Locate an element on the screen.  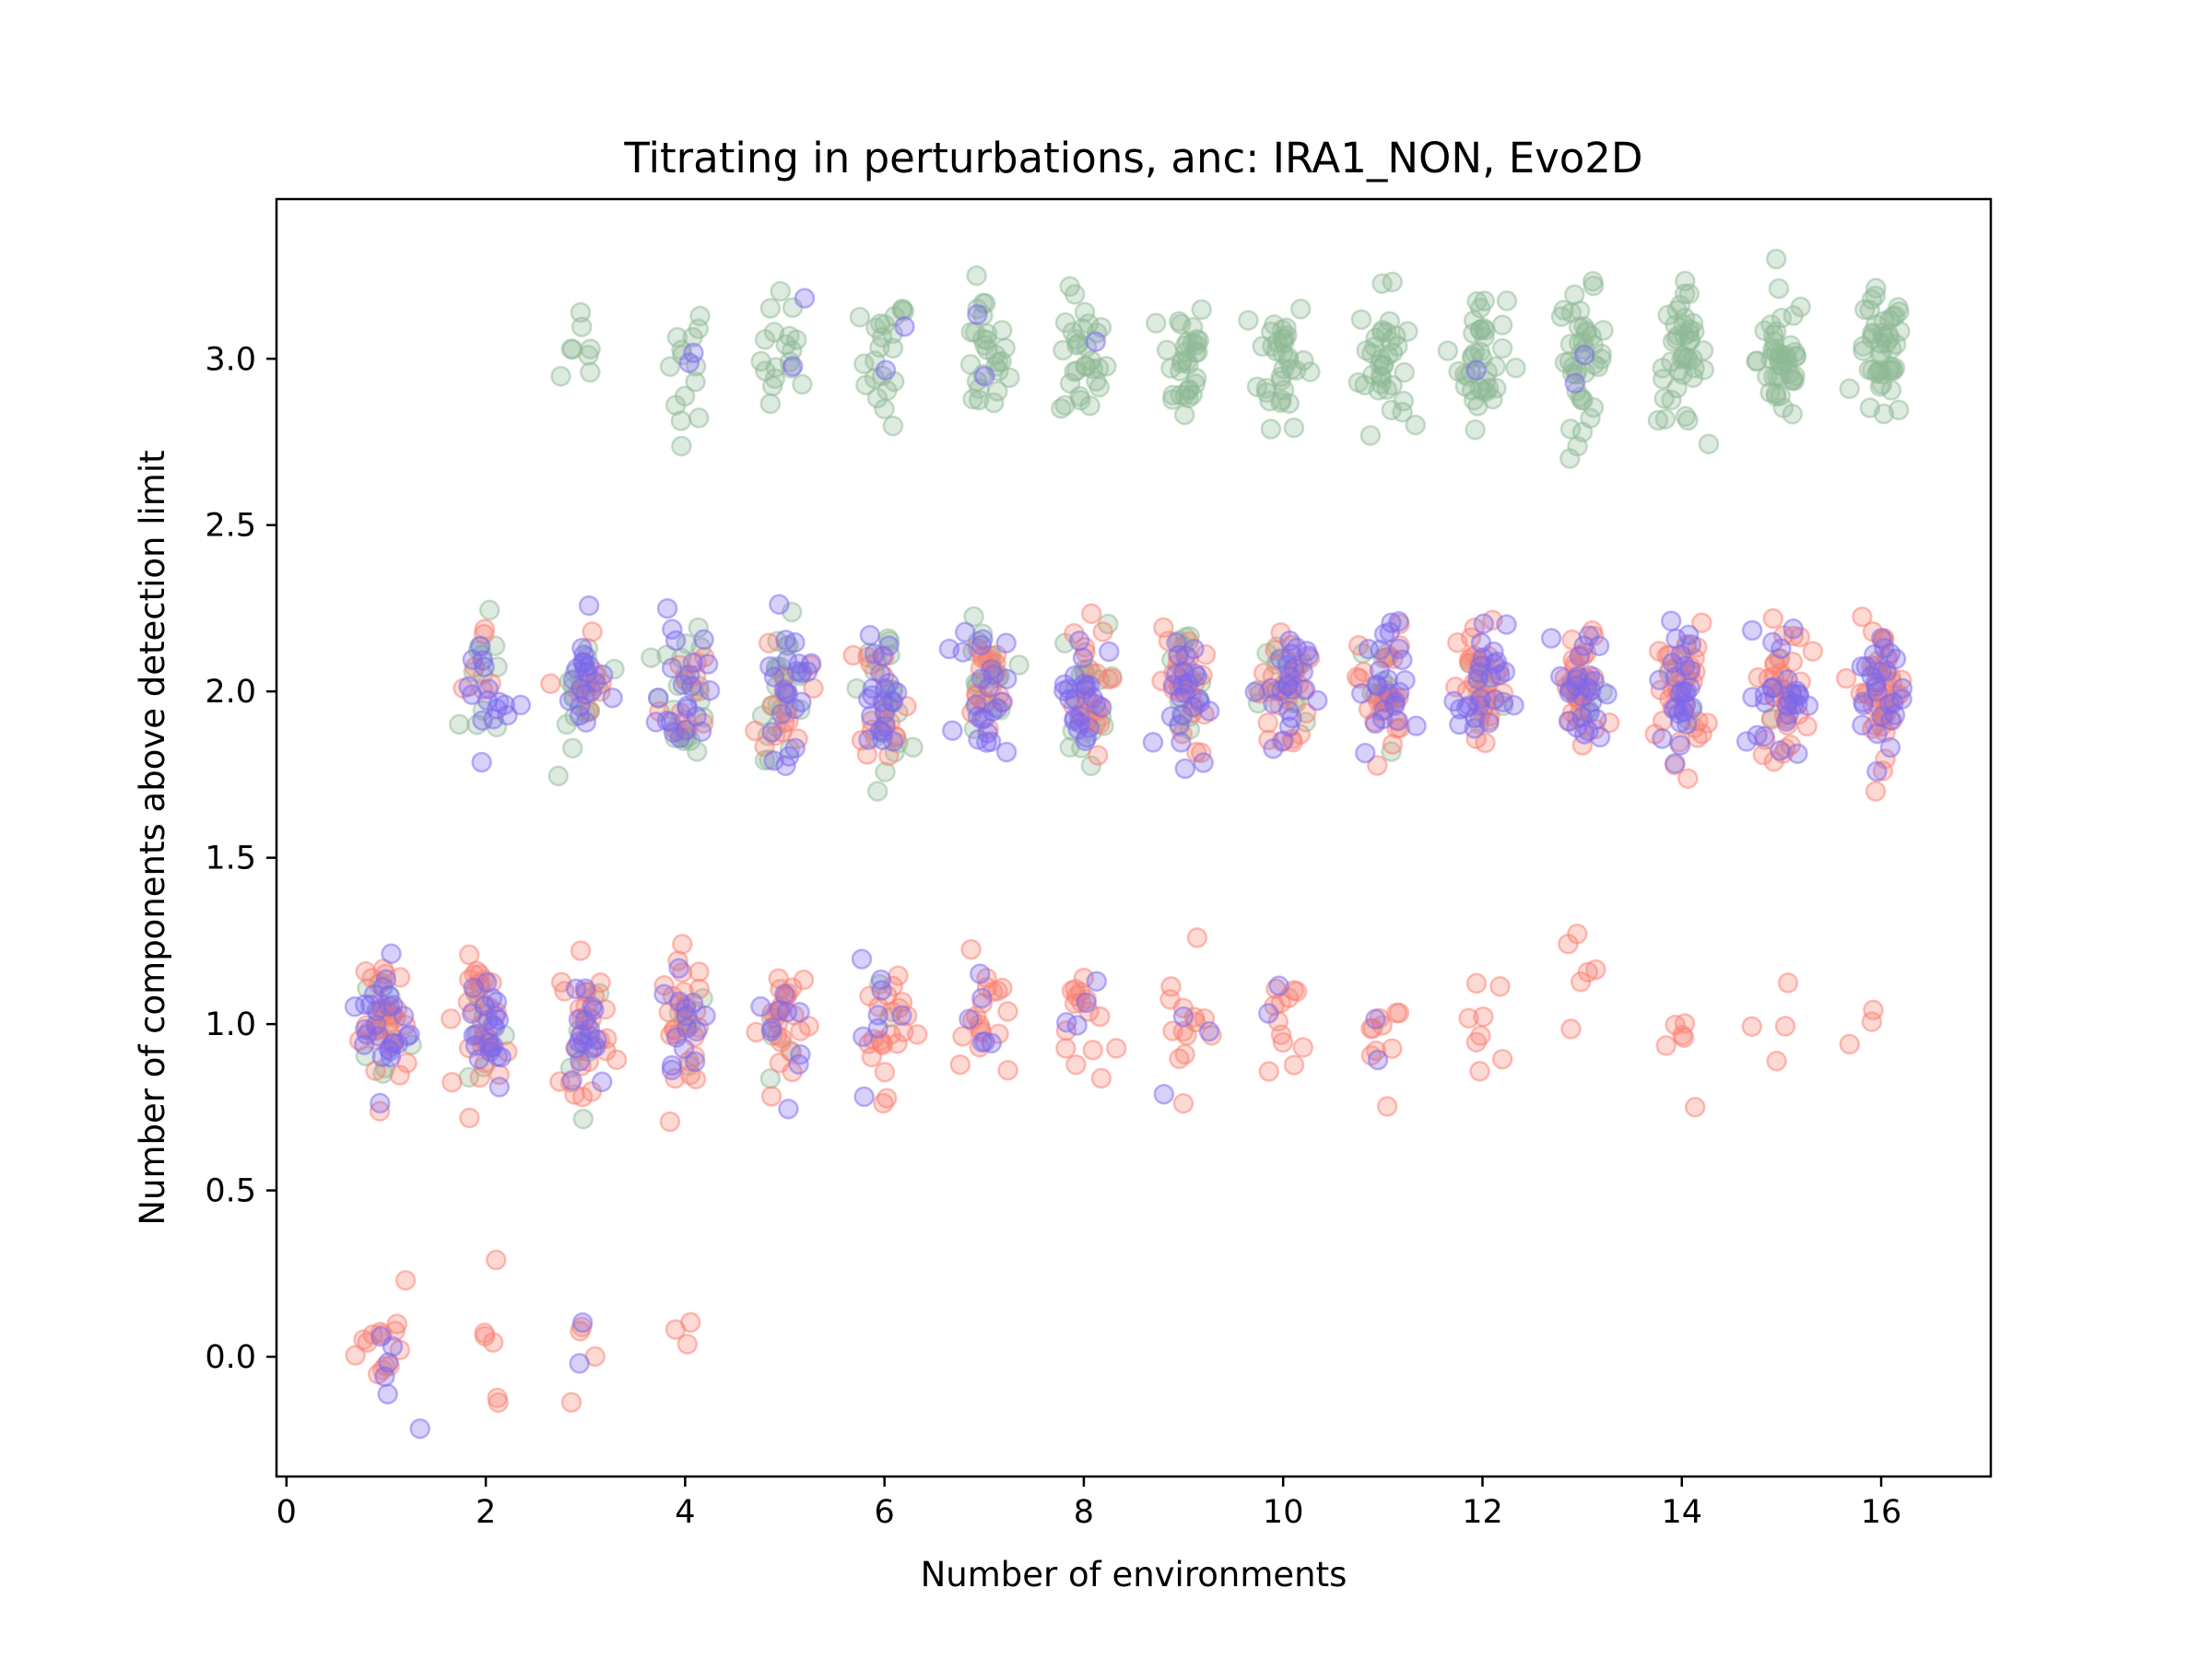
x-tick-label: 10 is located at coordinates (1283, 1512).